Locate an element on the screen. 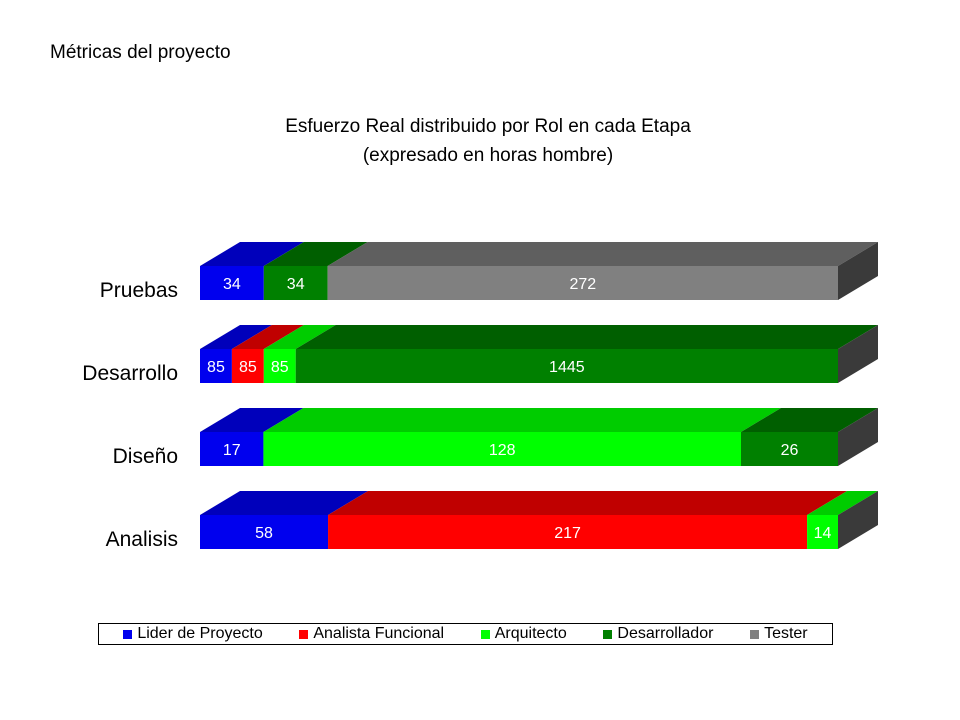 The width and height of the screenshot is (960, 720). bar-top-desarrollo-analista-funcional is located at coordinates (267, 337).